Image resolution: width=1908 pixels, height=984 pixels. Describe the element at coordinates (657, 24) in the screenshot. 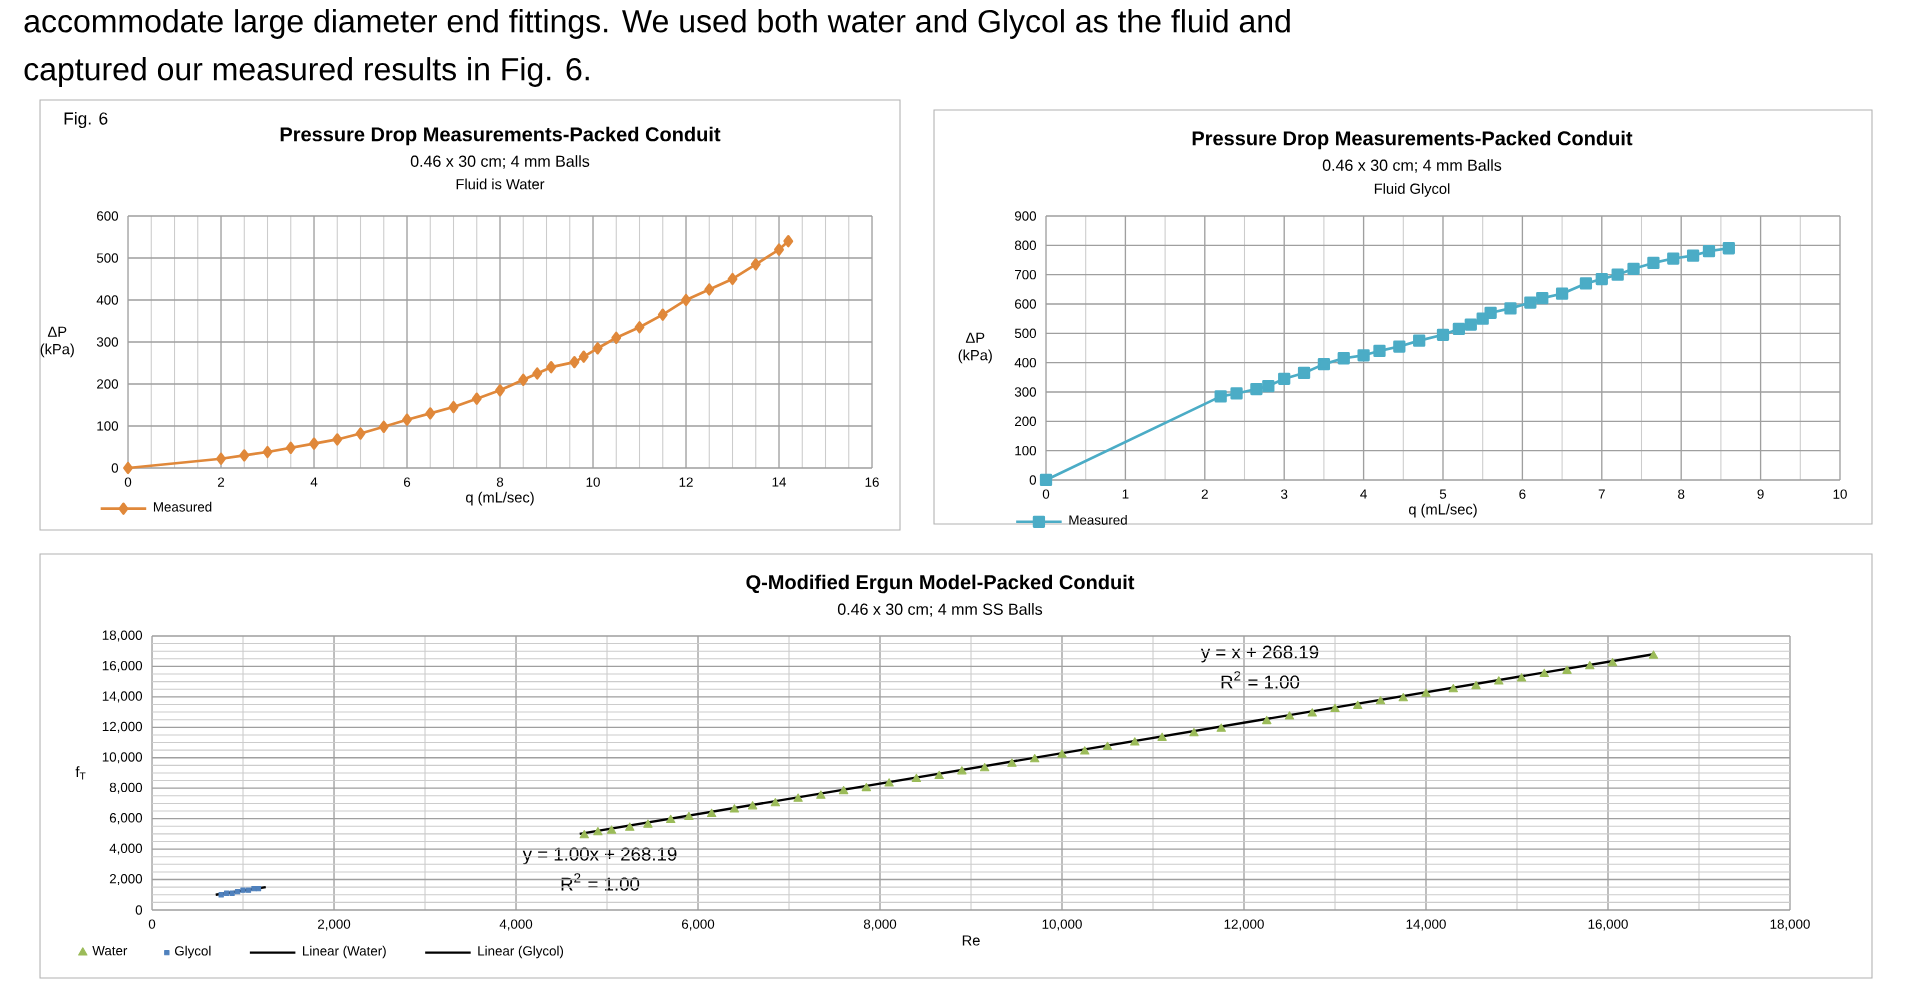

I see `text: accommodate large diameter end fittings. We used both water and Glycol as the fluid and` at that location.